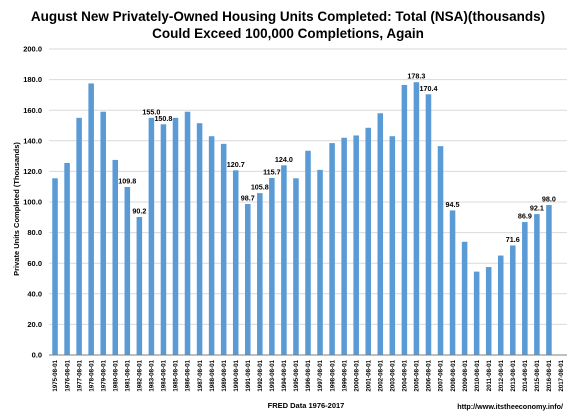 The width and height of the screenshot is (576, 418). I want to click on y-tick-label: 20.0, so click(34, 324).